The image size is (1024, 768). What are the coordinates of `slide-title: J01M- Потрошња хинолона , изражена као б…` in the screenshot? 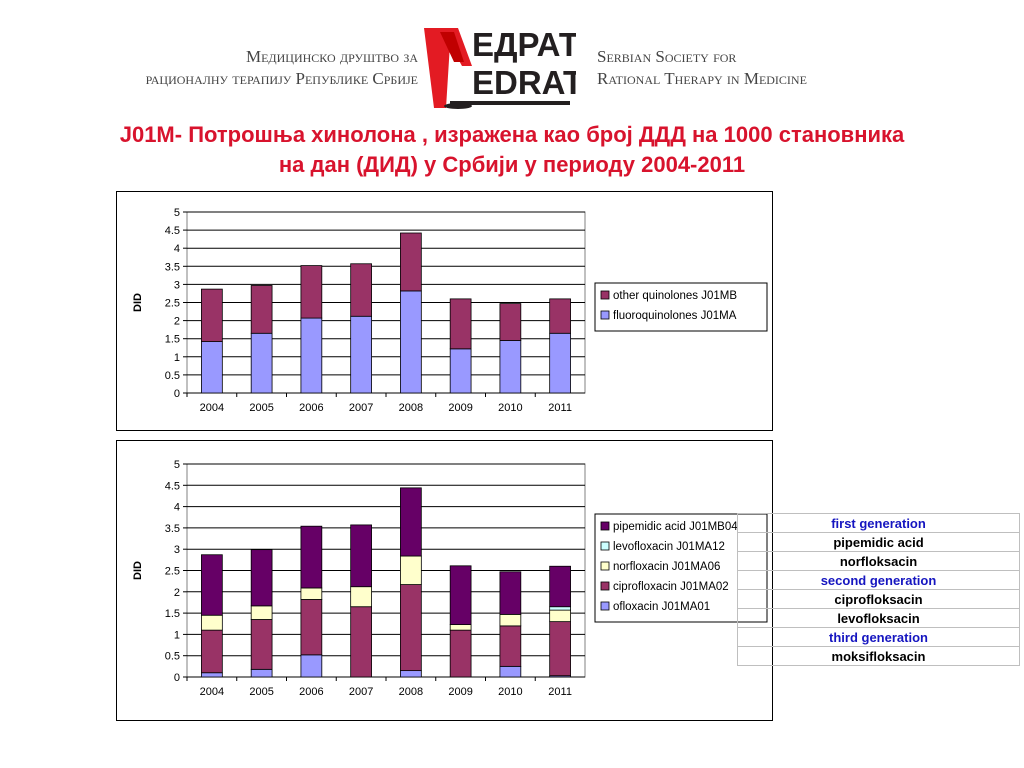 It's located at (512, 150).